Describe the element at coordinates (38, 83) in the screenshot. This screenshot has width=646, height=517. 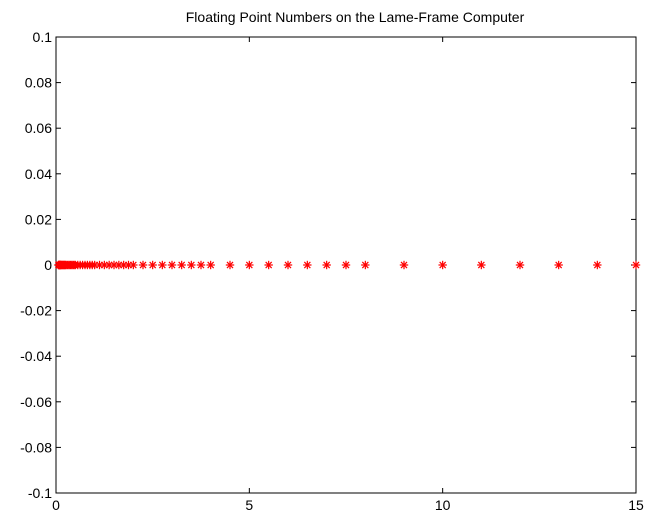
I see `y-tick-label: 0.08` at that location.